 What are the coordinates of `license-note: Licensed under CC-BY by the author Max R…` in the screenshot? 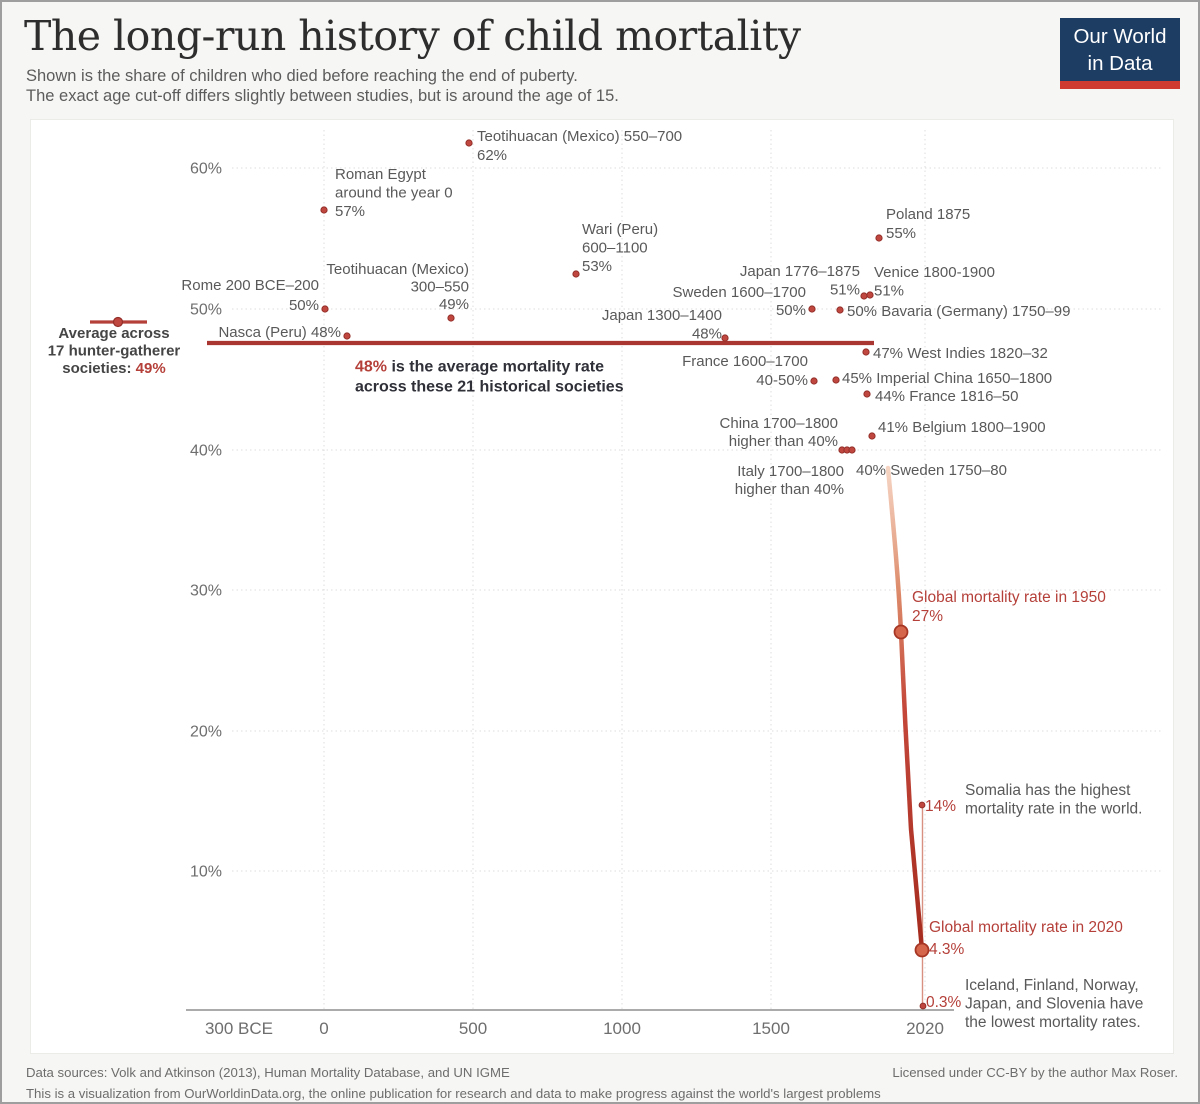 It's located at (1035, 1072).